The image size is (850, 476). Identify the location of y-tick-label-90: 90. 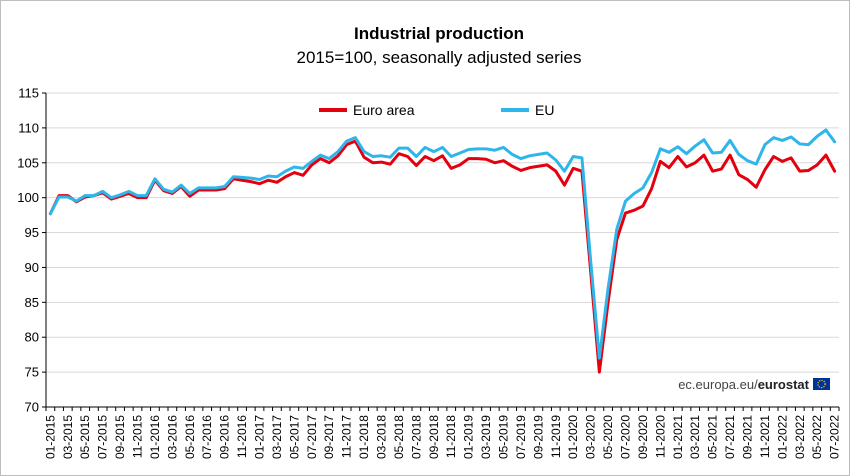
(32, 267).